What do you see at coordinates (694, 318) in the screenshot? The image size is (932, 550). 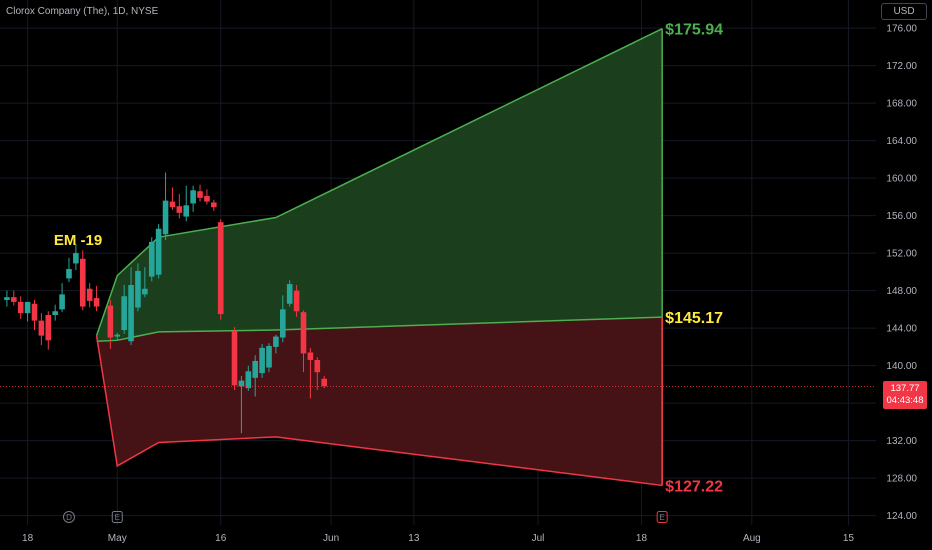 I see `band-label-2: $145.17` at bounding box center [694, 318].